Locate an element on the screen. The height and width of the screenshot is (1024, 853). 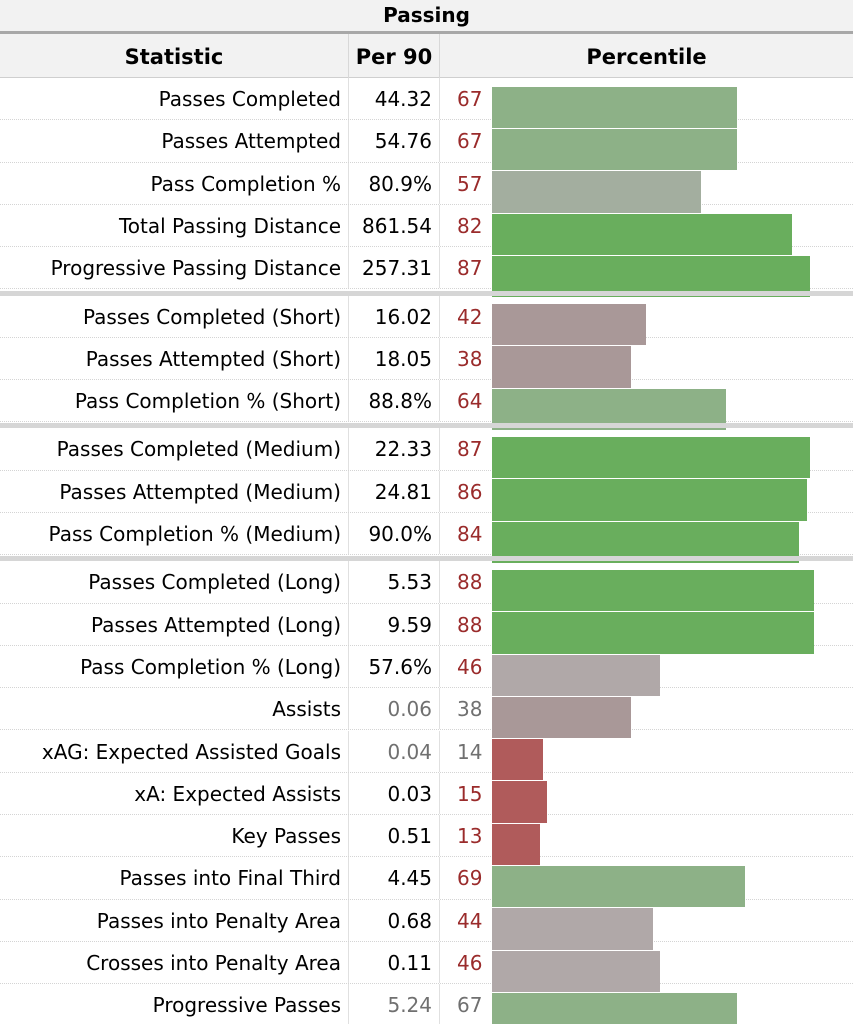
header-per90: Per 90 is located at coordinates (394, 56).